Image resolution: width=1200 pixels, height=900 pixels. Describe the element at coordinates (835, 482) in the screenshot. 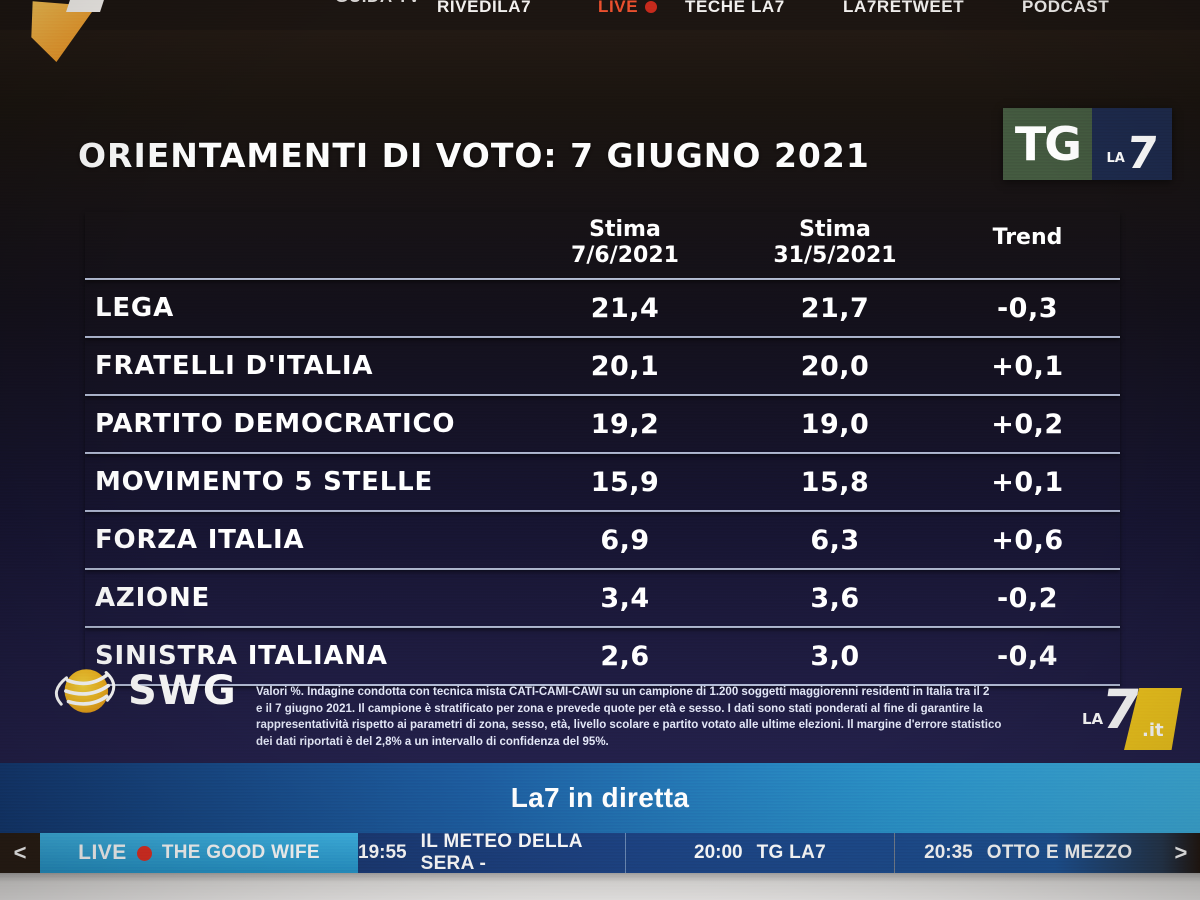

I see `stima-previous-cell: 15,8` at that location.